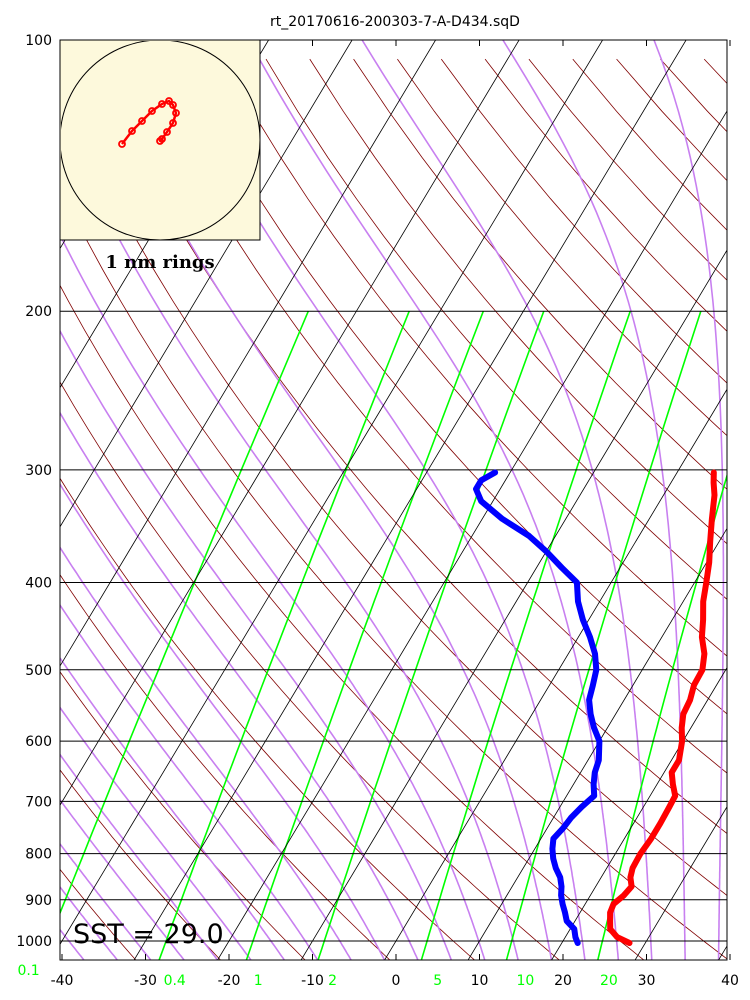 The width and height of the screenshot is (750, 1000). I want to click on mixing-ratio-label: 20, so click(609, 981).